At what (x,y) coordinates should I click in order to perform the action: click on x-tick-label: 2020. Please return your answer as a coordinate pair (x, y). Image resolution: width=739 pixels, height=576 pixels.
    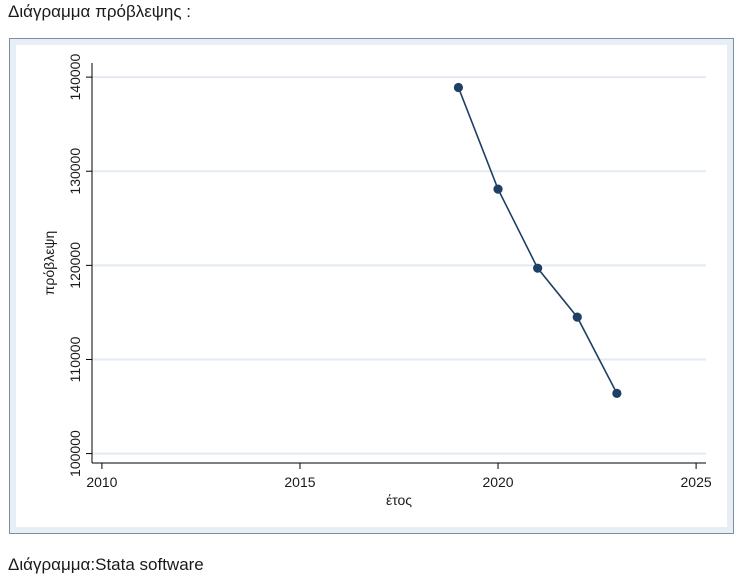
    Looking at the image, I should click on (497, 482).